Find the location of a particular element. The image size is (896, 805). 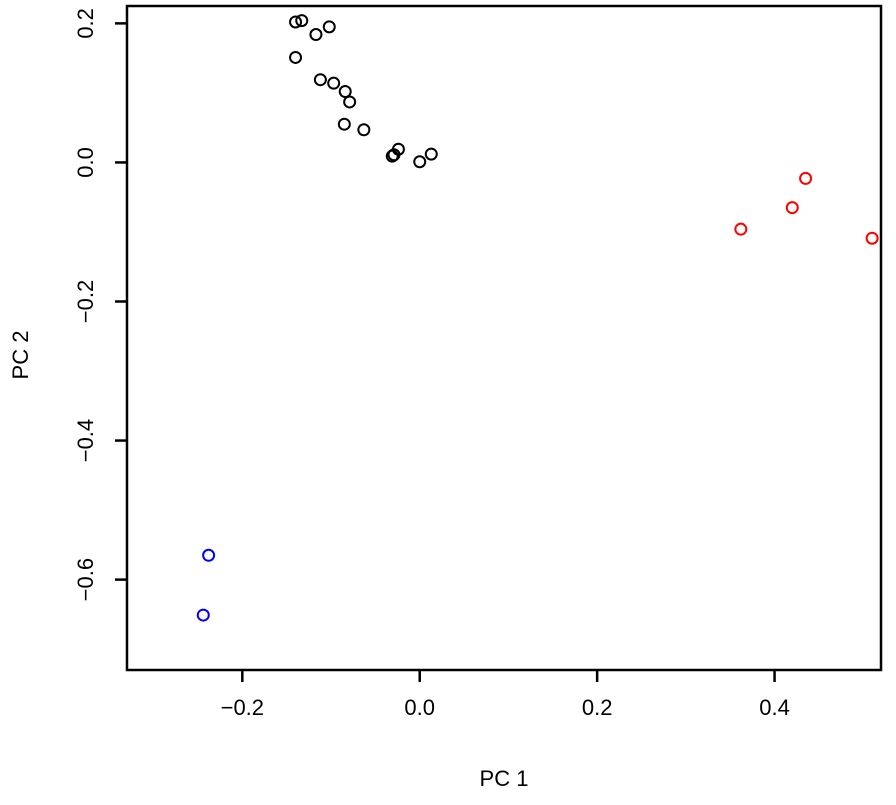

y-tick-label: −0.6 is located at coordinates (85, 579).